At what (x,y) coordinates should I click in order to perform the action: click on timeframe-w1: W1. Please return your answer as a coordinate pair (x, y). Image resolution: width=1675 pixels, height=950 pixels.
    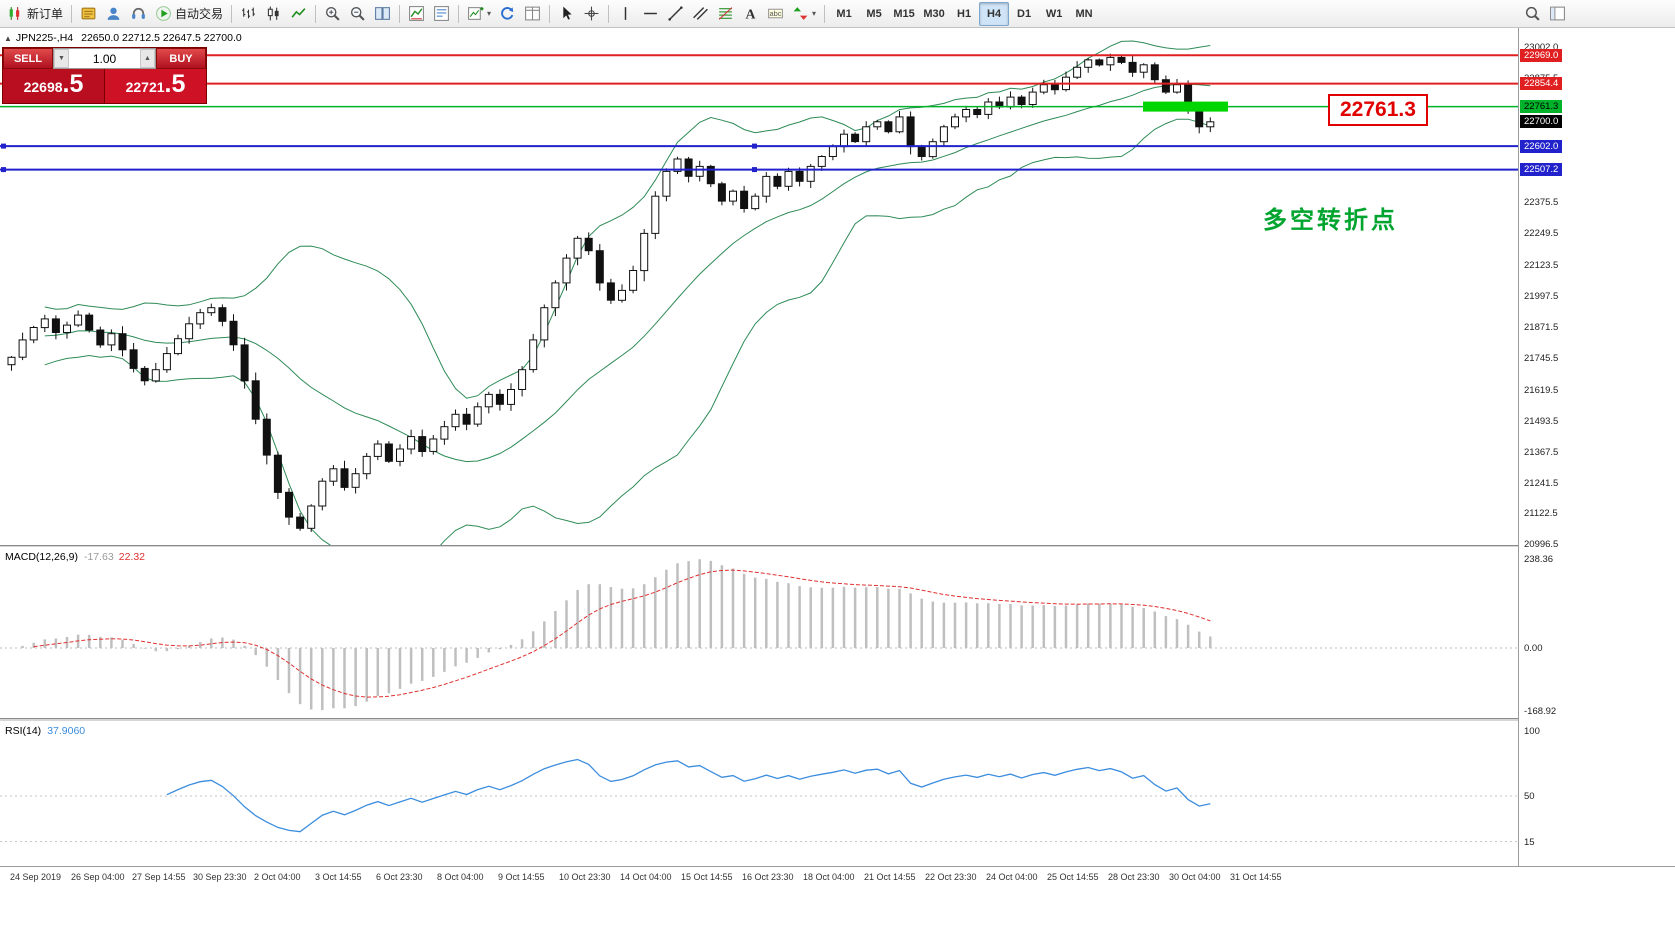
    Looking at the image, I should click on (1054, 14).